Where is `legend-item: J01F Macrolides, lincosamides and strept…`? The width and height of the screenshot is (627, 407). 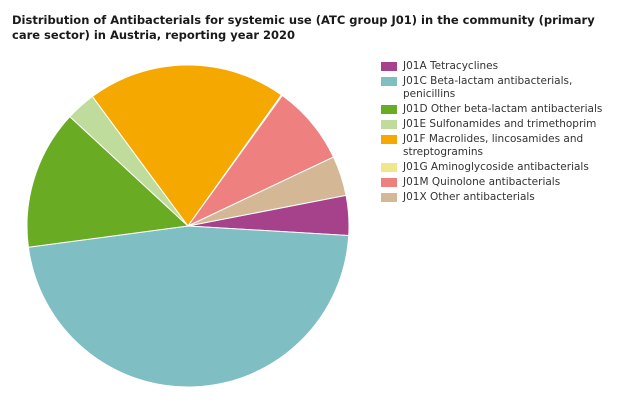
legend-item: J01F Macrolides, lincosamides and strept… is located at coordinates (501, 146).